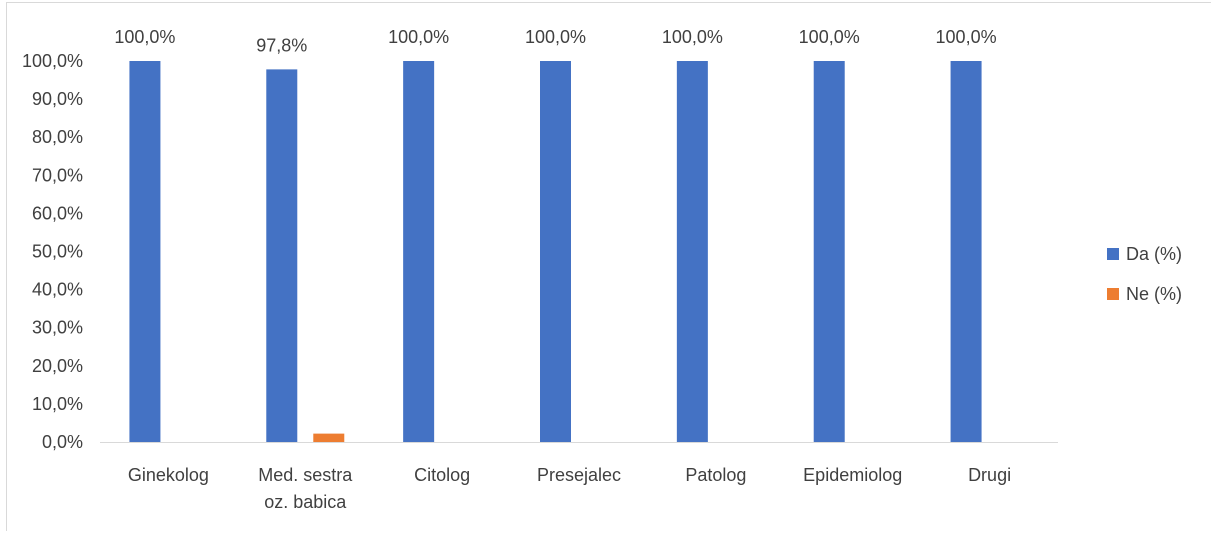 The image size is (1213, 533). What do you see at coordinates (57, 213) in the screenshot?
I see `y-tick-label: 60,0%` at bounding box center [57, 213].